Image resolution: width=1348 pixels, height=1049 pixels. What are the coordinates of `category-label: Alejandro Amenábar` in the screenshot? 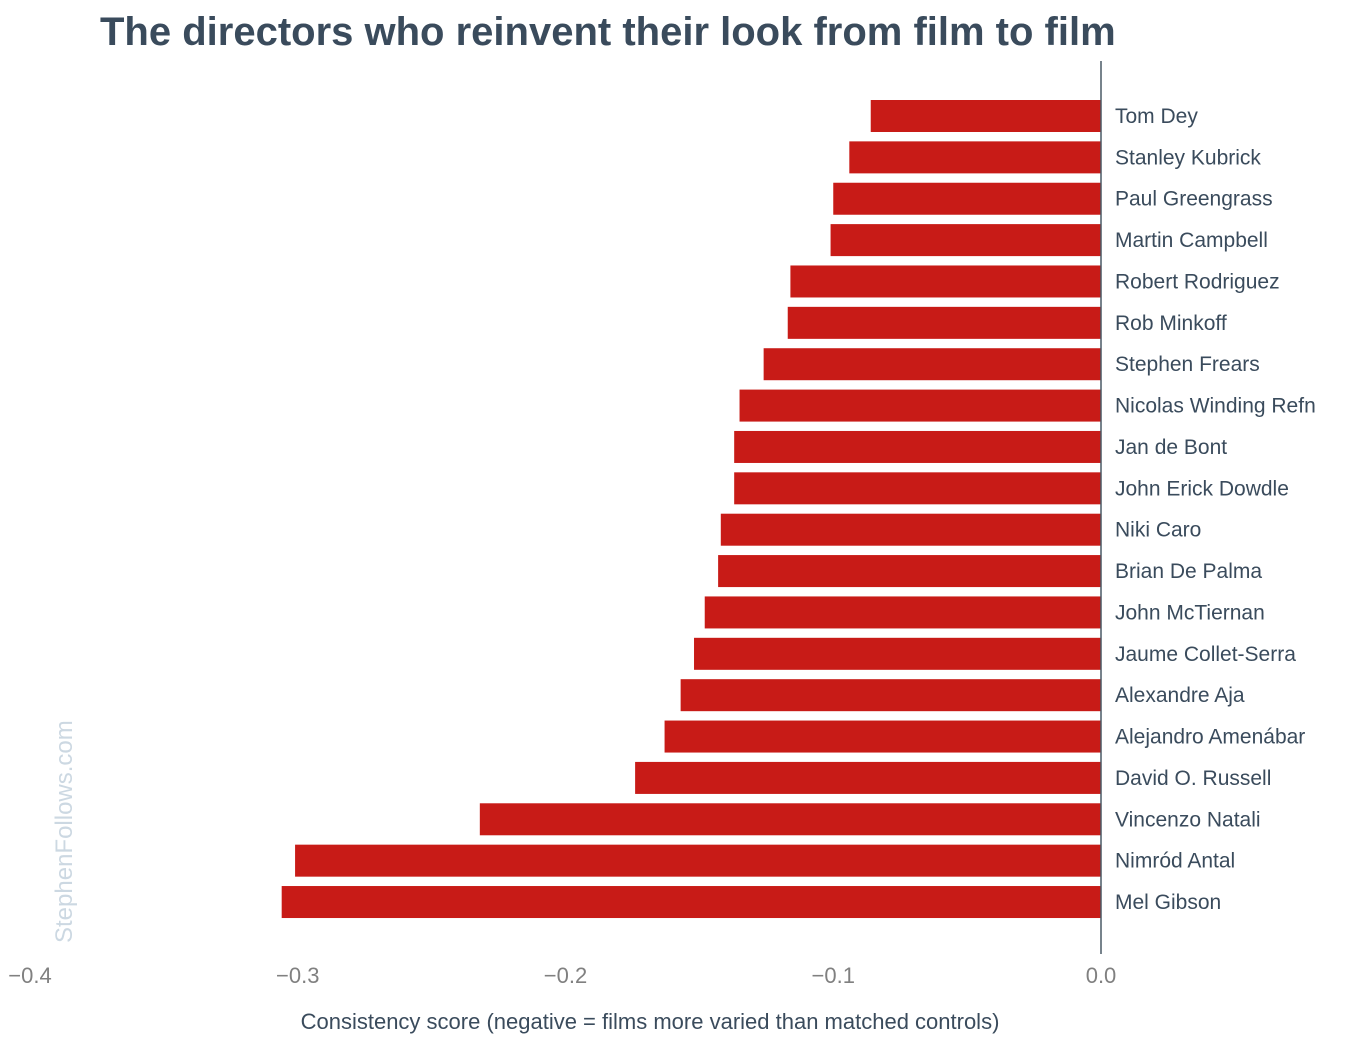 It's located at (1210, 737).